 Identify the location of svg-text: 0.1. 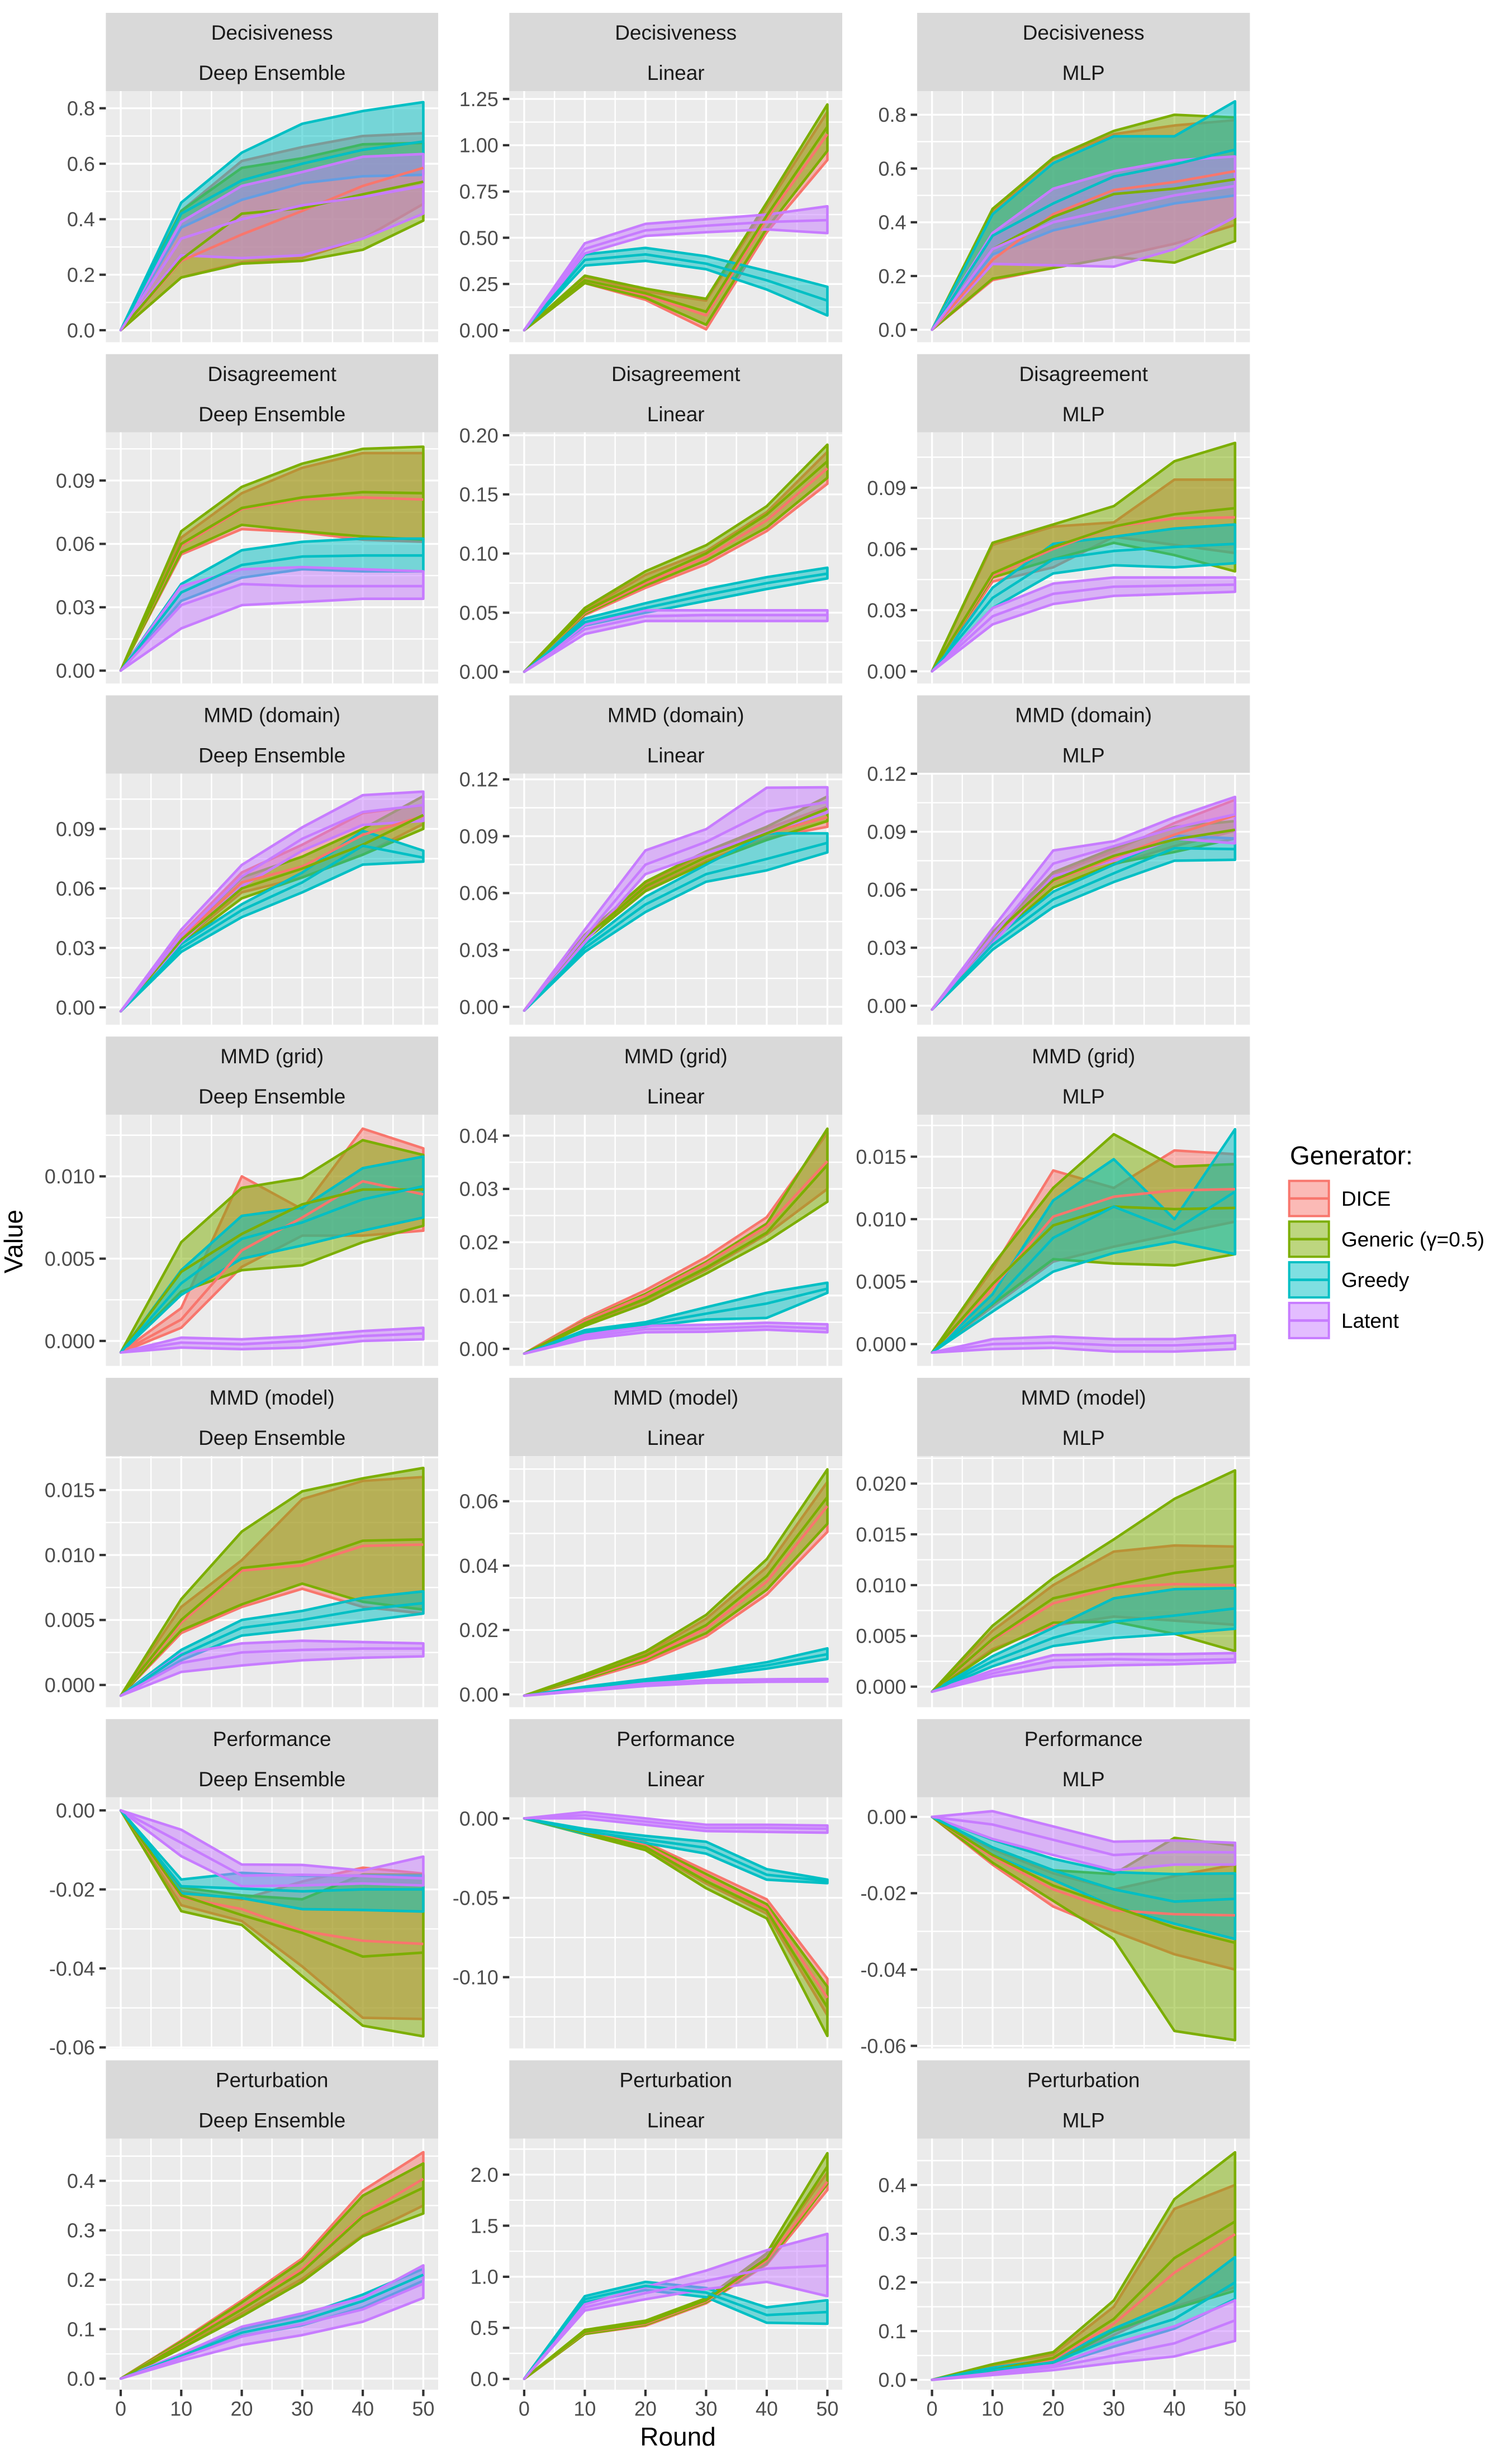
(81, 2329).